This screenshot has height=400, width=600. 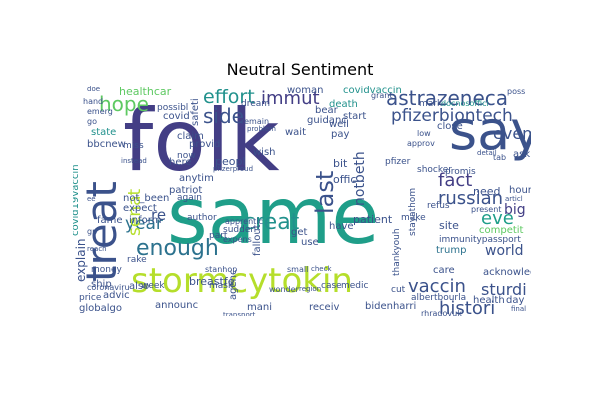 I want to click on word-acknowledg: acknowledg, so click(x=507, y=272).